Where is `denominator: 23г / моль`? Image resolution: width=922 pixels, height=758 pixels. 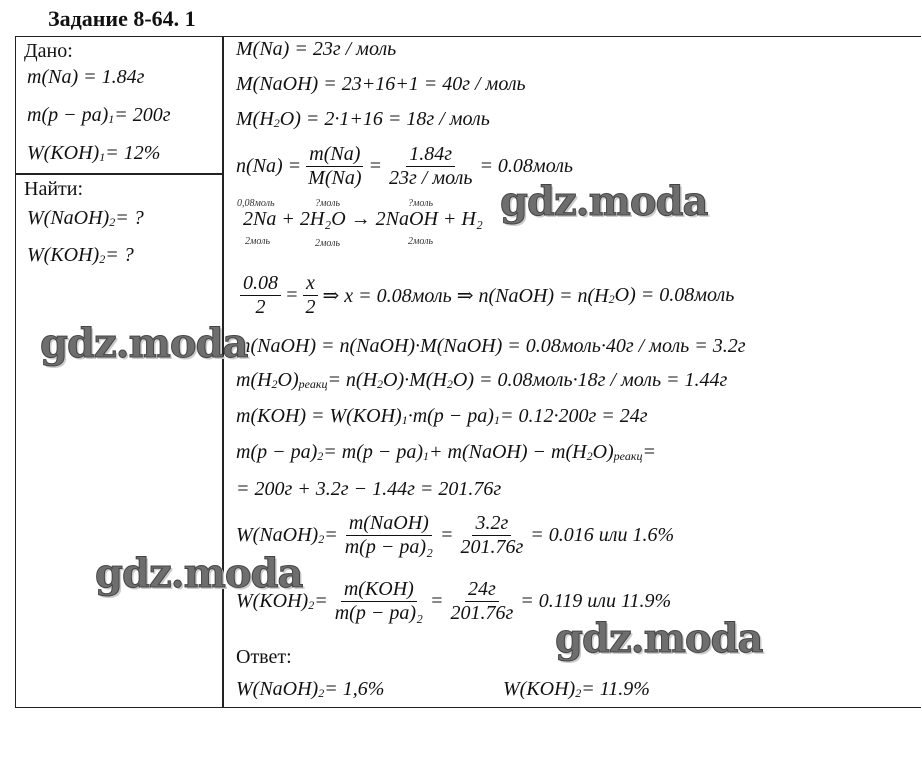 denominator: 23г / моль is located at coordinates (430, 178).